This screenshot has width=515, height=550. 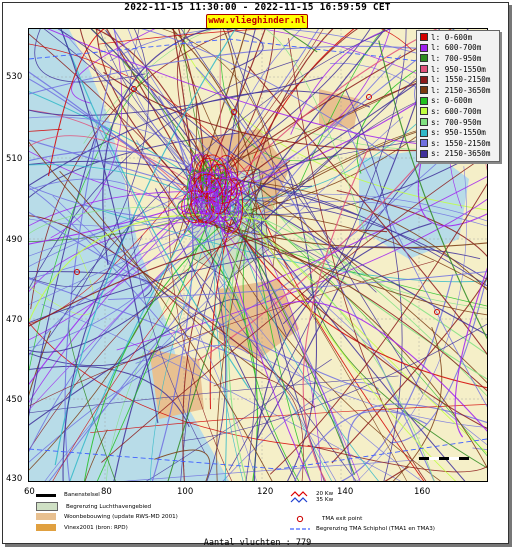 What do you see at coordinates (46, 527) in the screenshot?
I see `vinex-swatch` at bounding box center [46, 527].